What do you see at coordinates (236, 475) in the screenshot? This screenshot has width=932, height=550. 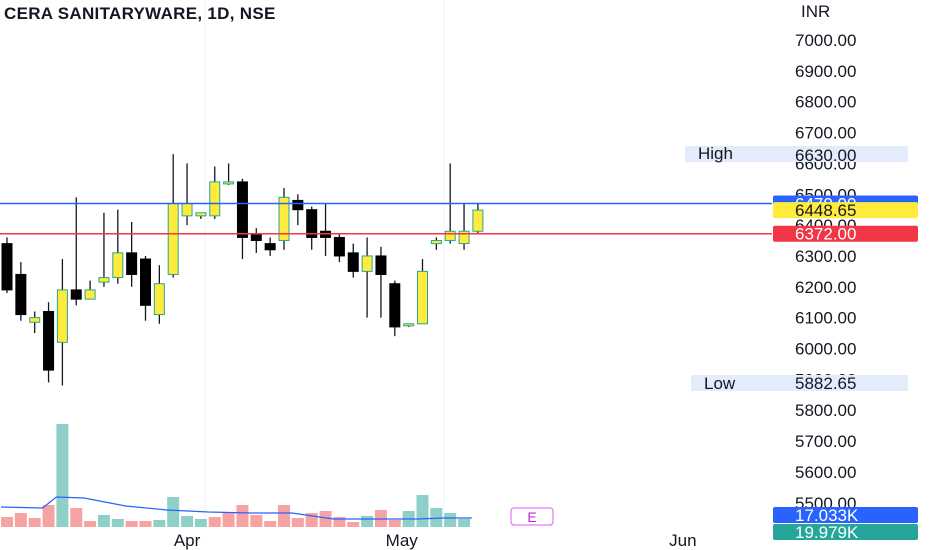 I see `volume-layer` at bounding box center [236, 475].